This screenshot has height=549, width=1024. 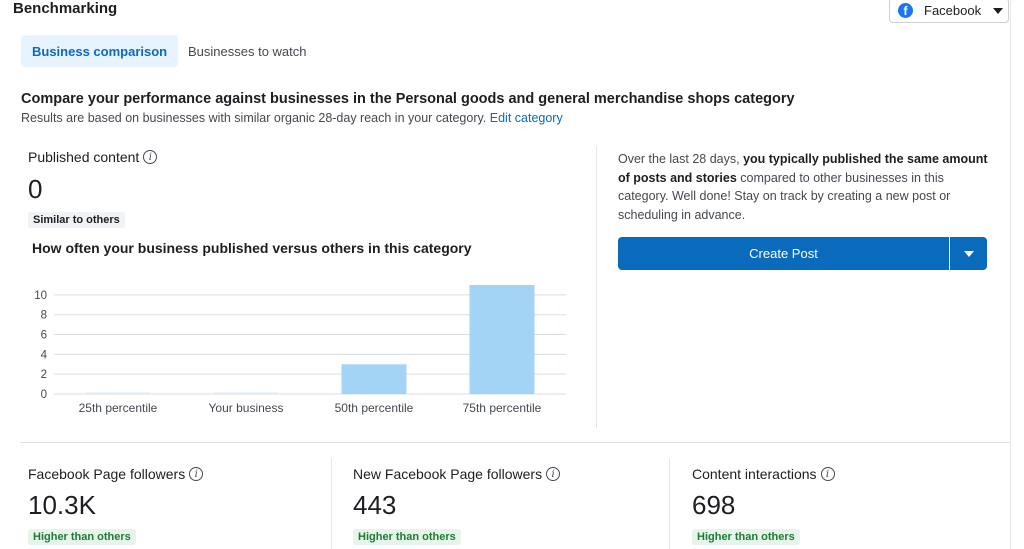 What do you see at coordinates (783, 253) in the screenshot?
I see `create-post-button: Create Post` at bounding box center [783, 253].